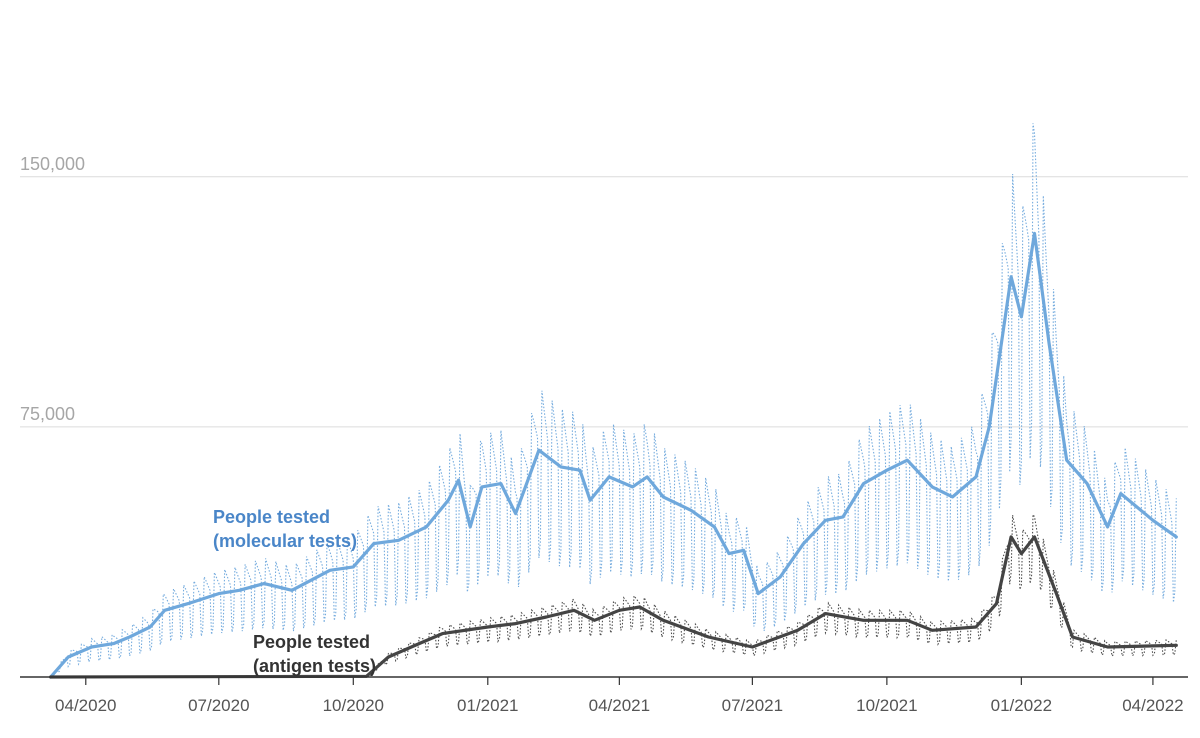  Describe the element at coordinates (886, 705) in the screenshot. I see `x-tick-label: 10/2021` at that location.